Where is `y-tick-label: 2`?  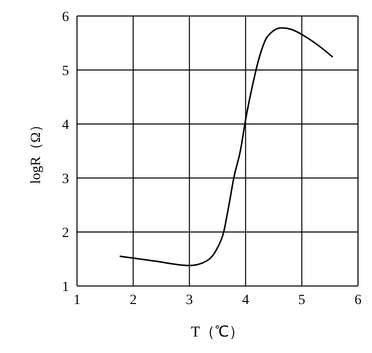 y-tick-label: 2 is located at coordinates (65, 233).